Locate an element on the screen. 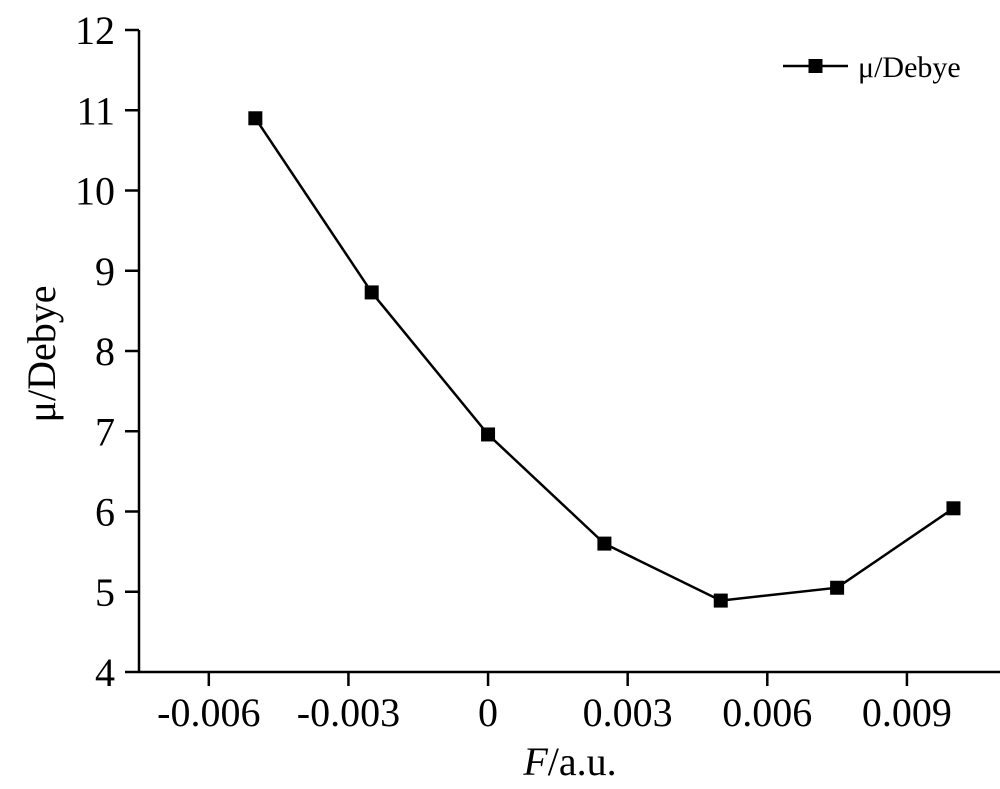 This screenshot has height=789, width=1000. x-axis-title-variable: F is located at coordinates (535, 761).